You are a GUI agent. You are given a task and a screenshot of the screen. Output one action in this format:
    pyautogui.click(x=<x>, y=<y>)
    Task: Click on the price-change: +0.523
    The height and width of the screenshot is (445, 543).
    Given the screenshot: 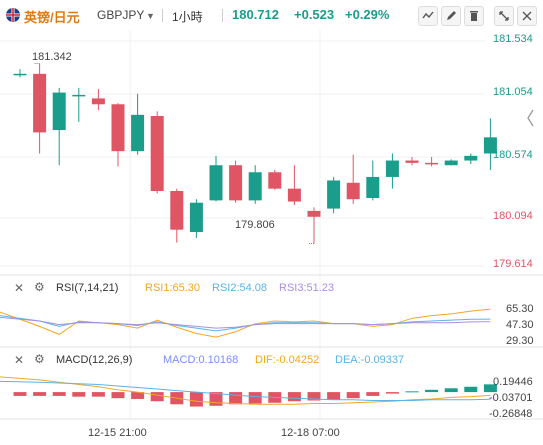 What is the action you would take?
    pyautogui.click(x=314, y=14)
    